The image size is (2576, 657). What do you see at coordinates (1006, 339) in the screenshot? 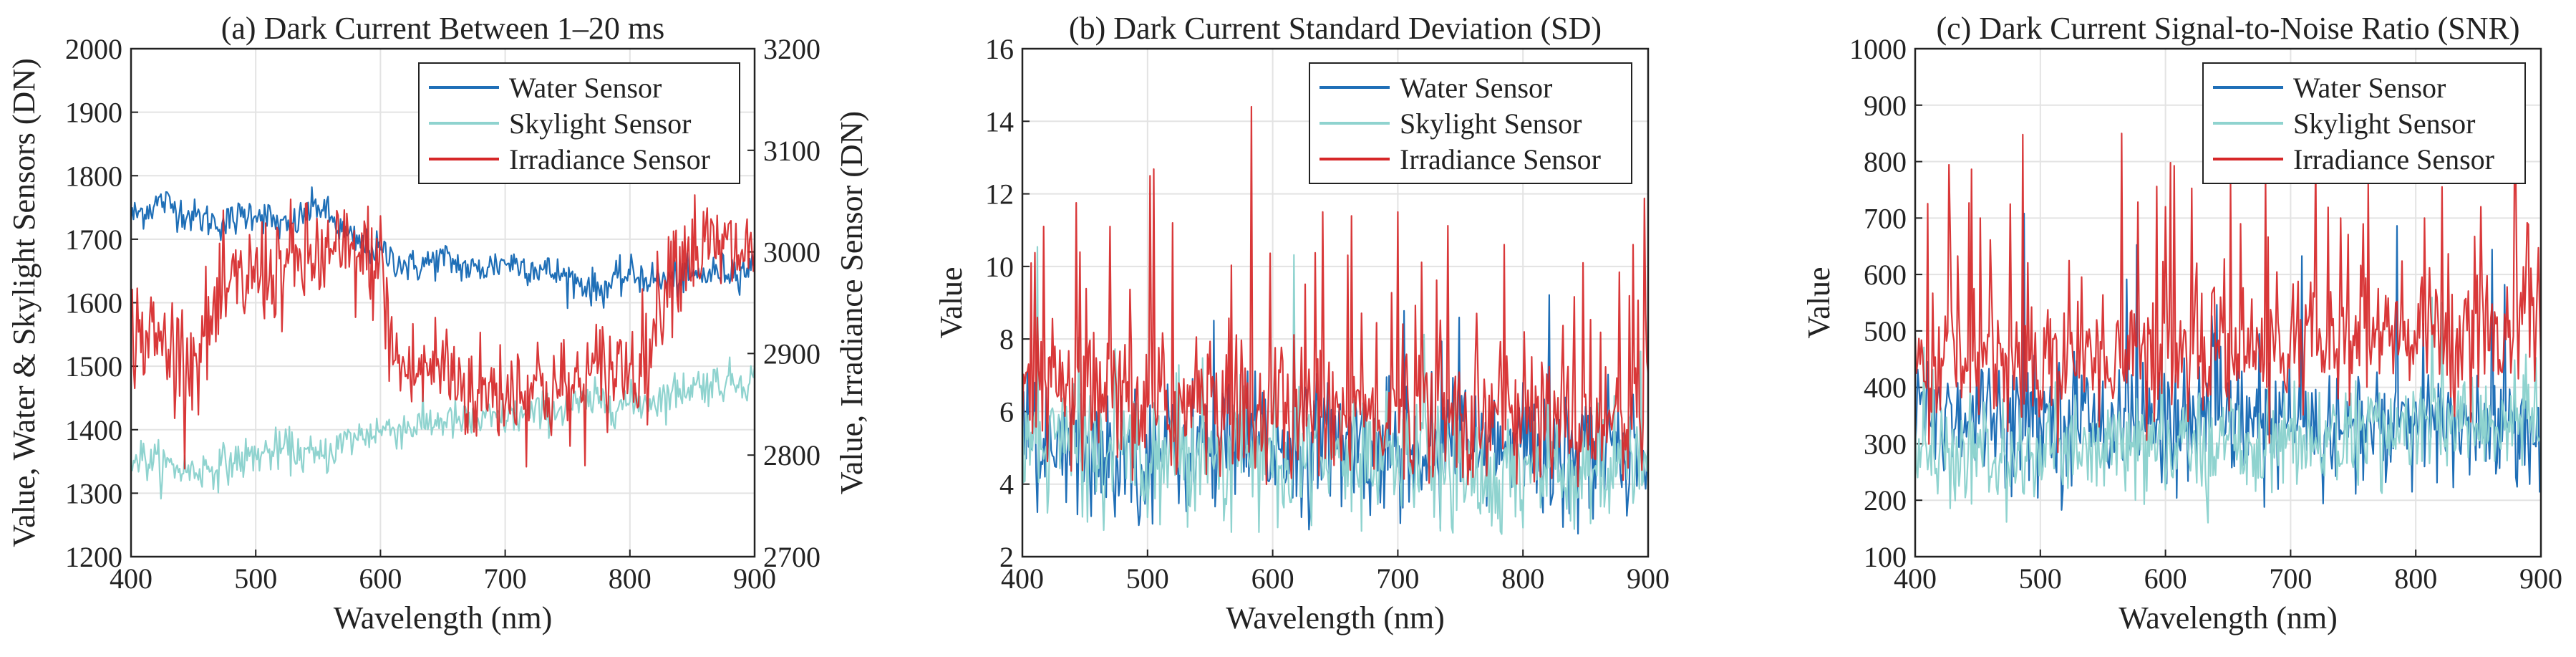
I see `y-tick-label: 8` at bounding box center [1006, 339].